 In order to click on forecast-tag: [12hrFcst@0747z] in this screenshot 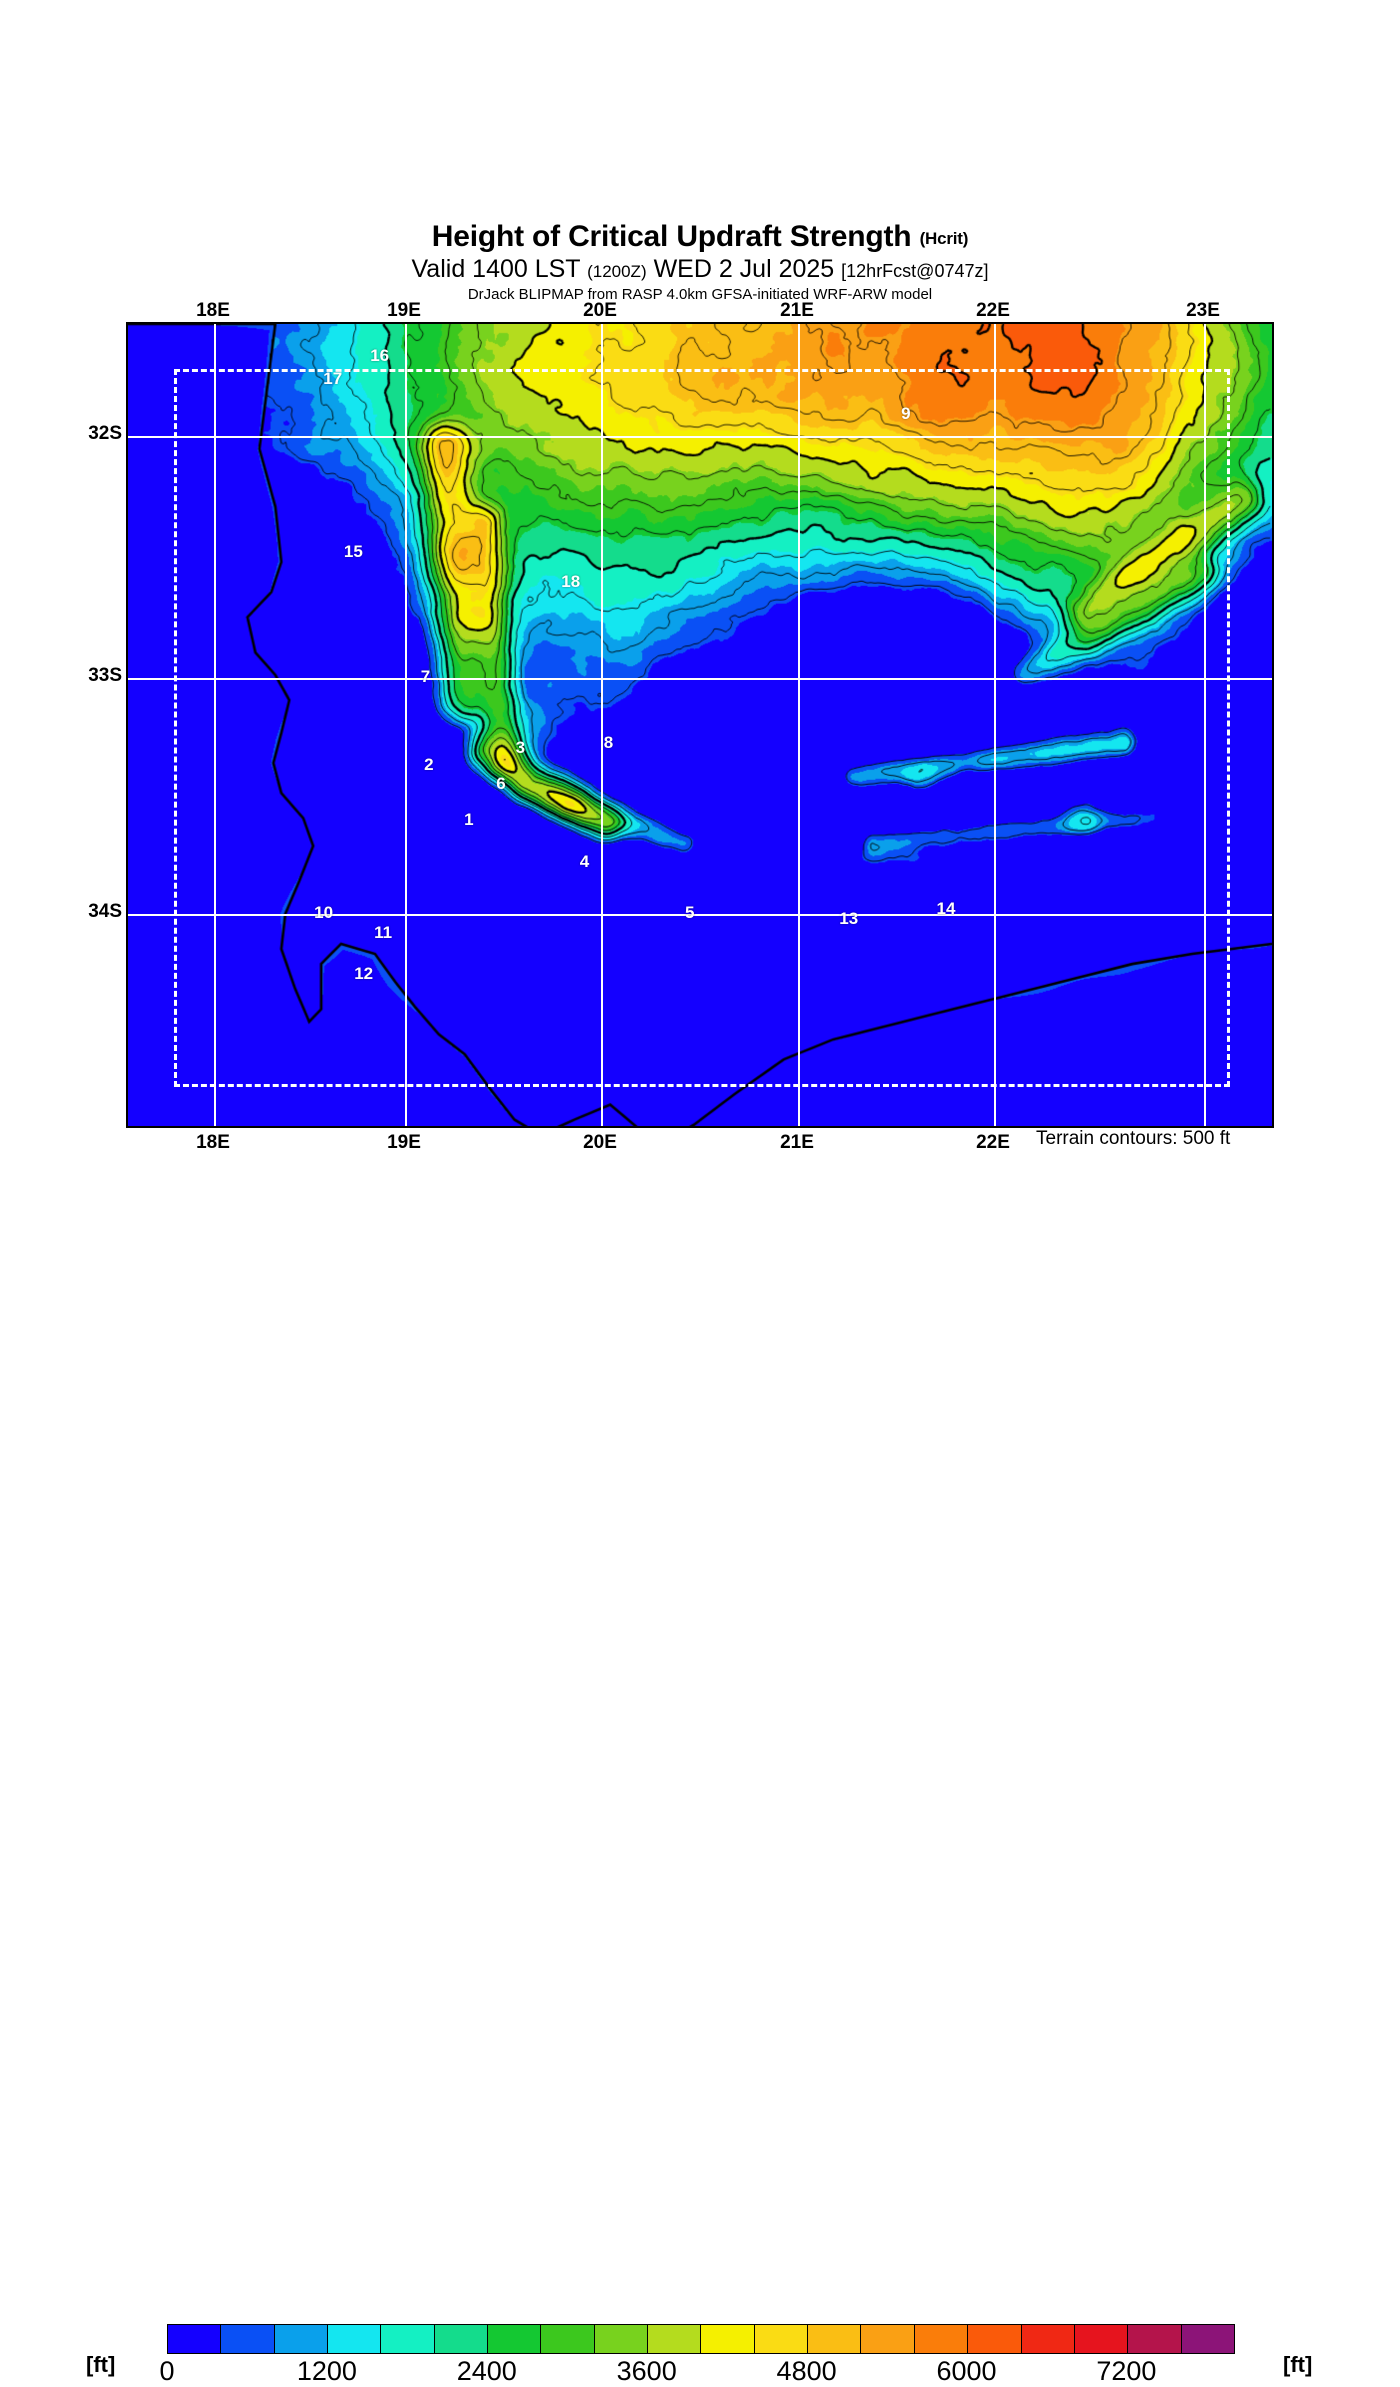, I will do `click(915, 271)`.